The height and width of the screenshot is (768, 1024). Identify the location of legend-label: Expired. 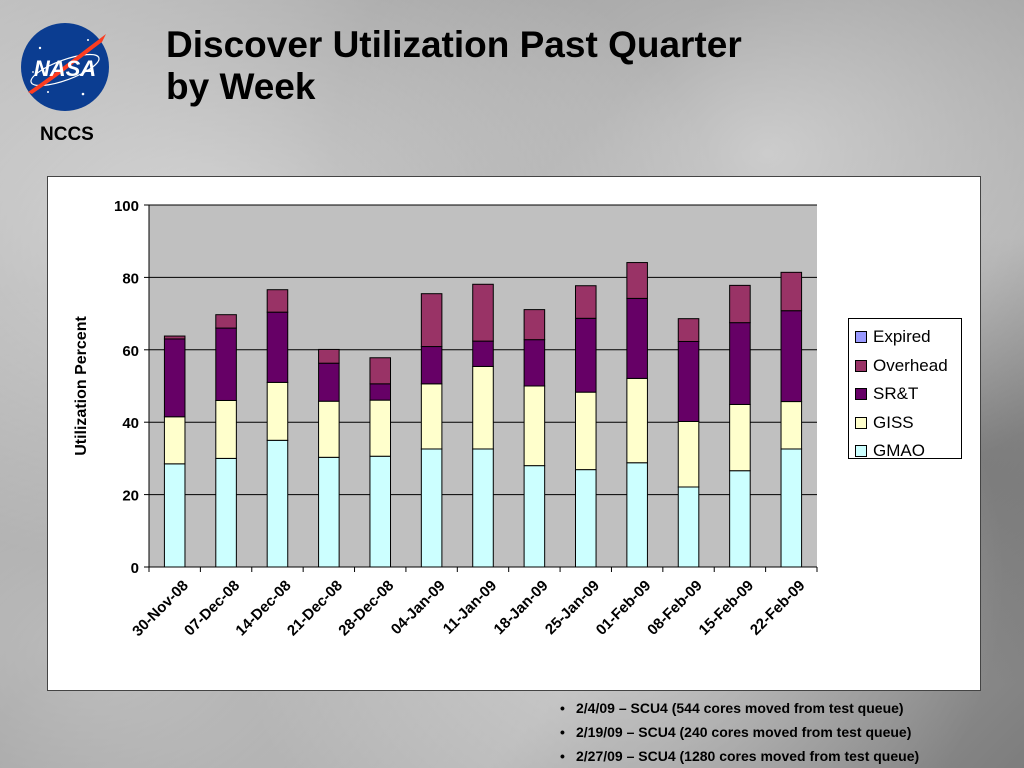
(902, 337).